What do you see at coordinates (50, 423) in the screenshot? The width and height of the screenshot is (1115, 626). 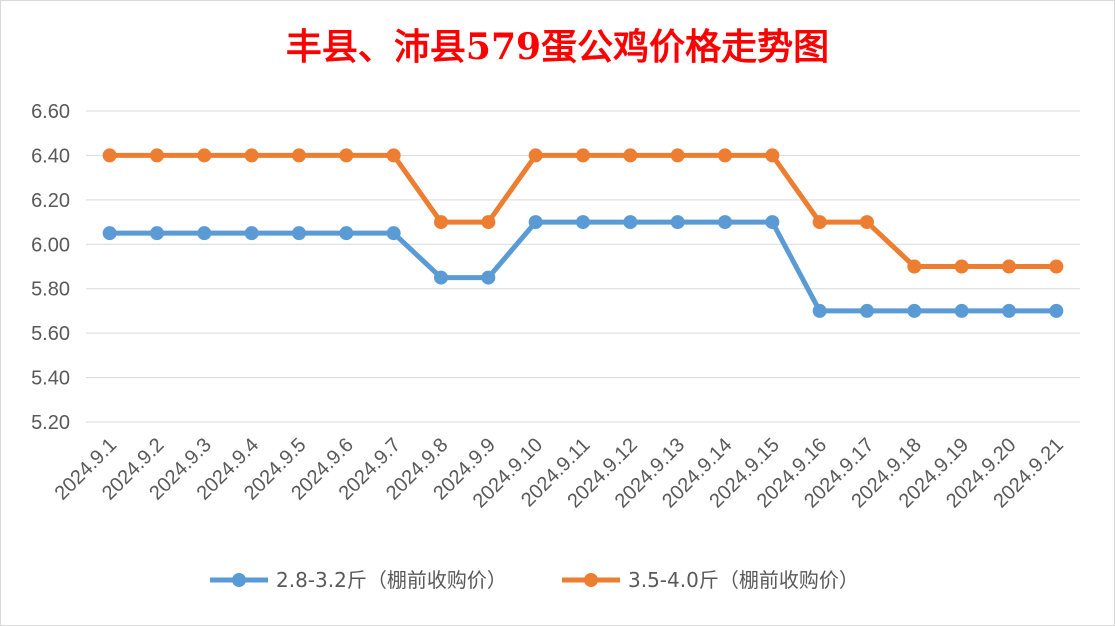 I see `y-tick-label: 5.20` at bounding box center [50, 423].